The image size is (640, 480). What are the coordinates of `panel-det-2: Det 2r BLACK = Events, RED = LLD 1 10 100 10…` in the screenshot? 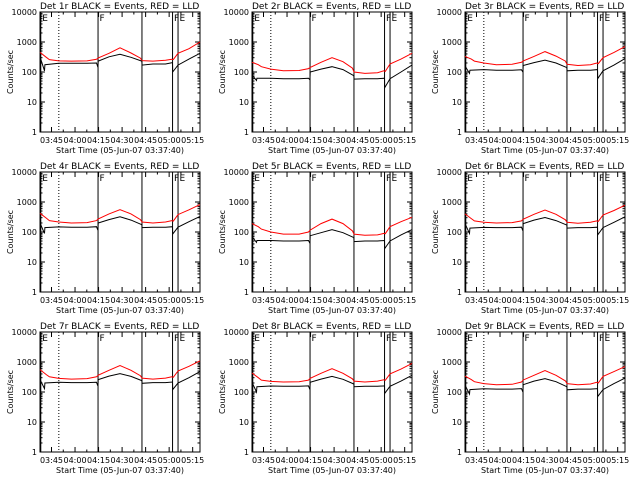 It's located at (317, 78).